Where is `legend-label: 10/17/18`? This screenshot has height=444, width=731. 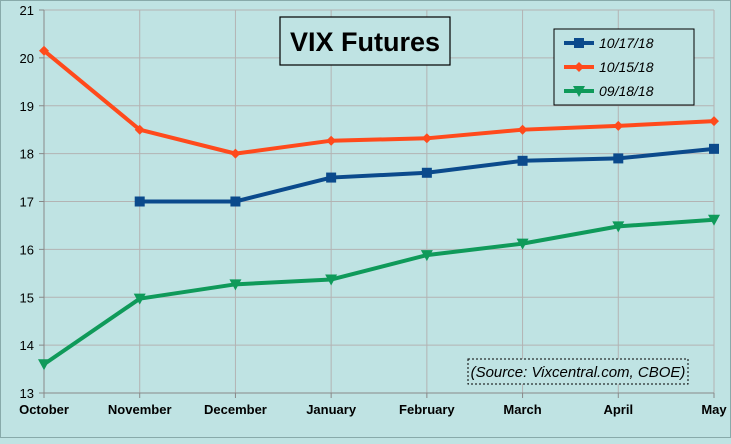
legend-label: 10/17/18 is located at coordinates (626, 43).